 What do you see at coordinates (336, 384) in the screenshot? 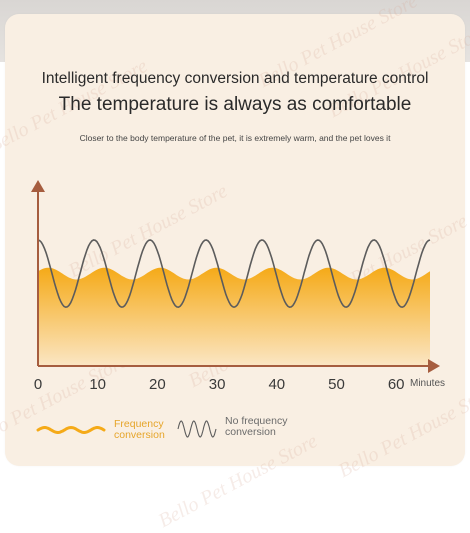
I see `x-tick-label-50: 50` at bounding box center [336, 384].